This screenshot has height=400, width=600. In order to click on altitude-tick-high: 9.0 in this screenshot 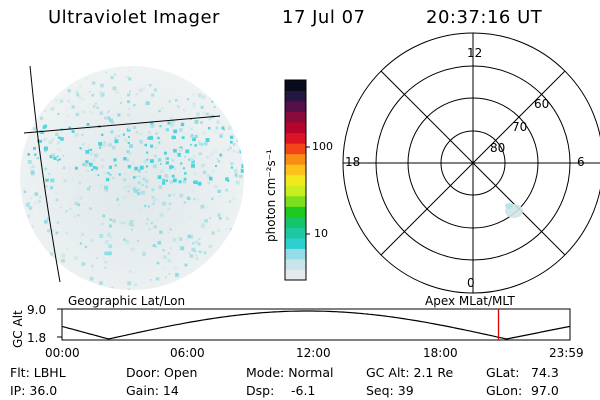, I will do `click(37, 310)`.